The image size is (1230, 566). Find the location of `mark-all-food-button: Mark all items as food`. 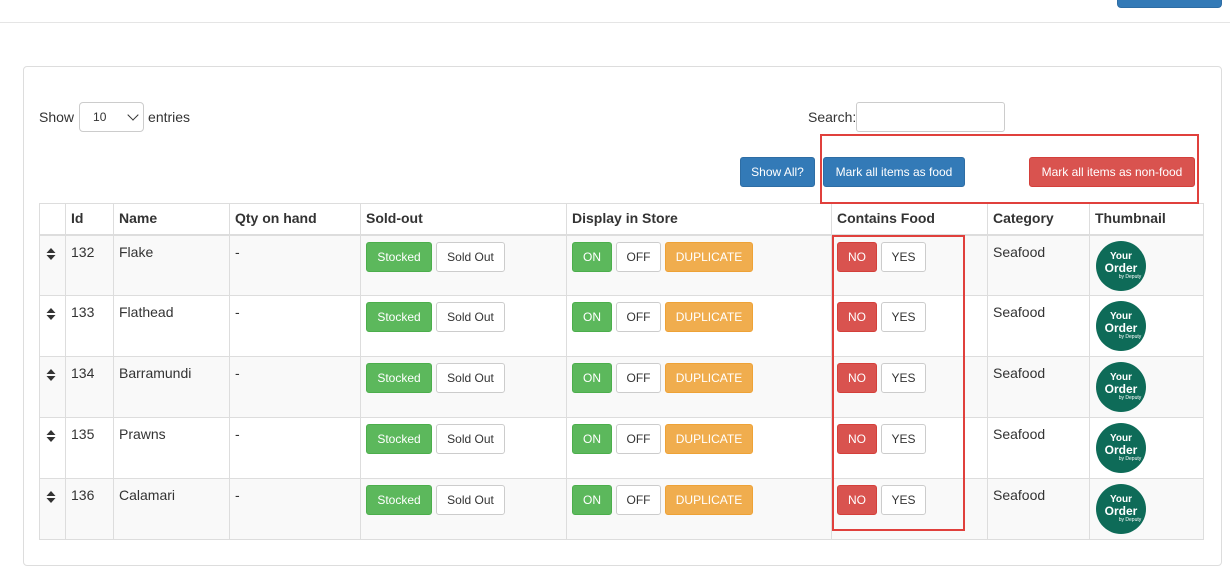

mark-all-food-button: Mark all items as food is located at coordinates (894, 172).